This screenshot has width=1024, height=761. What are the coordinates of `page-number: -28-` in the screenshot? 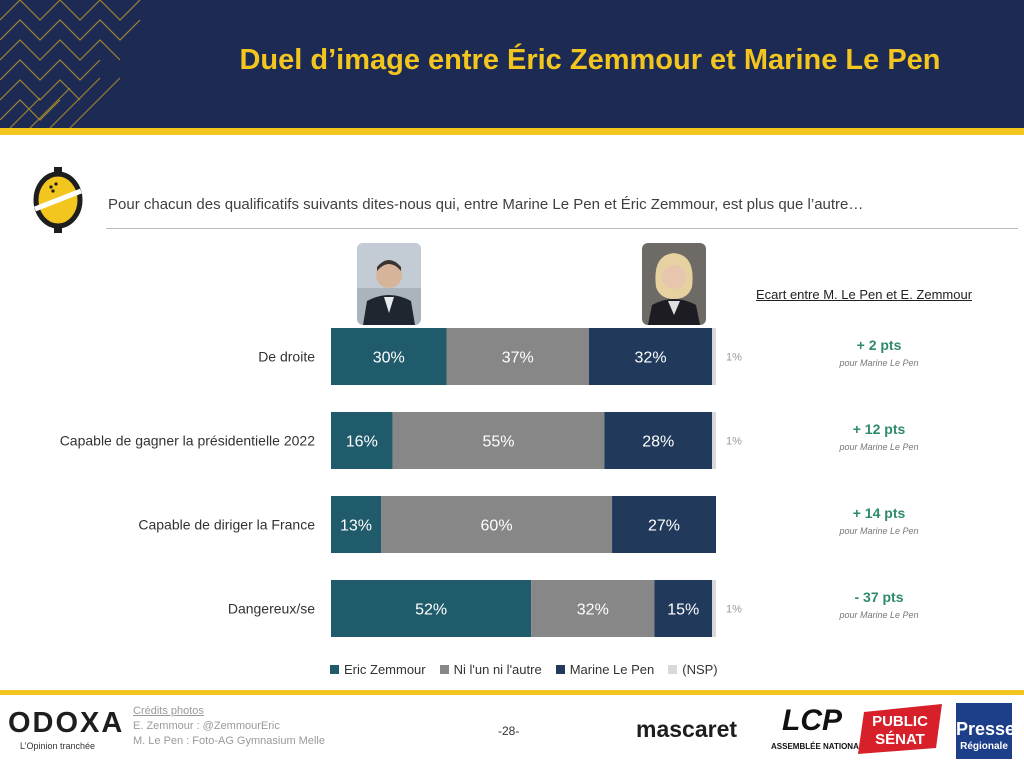 It's located at (509, 731).